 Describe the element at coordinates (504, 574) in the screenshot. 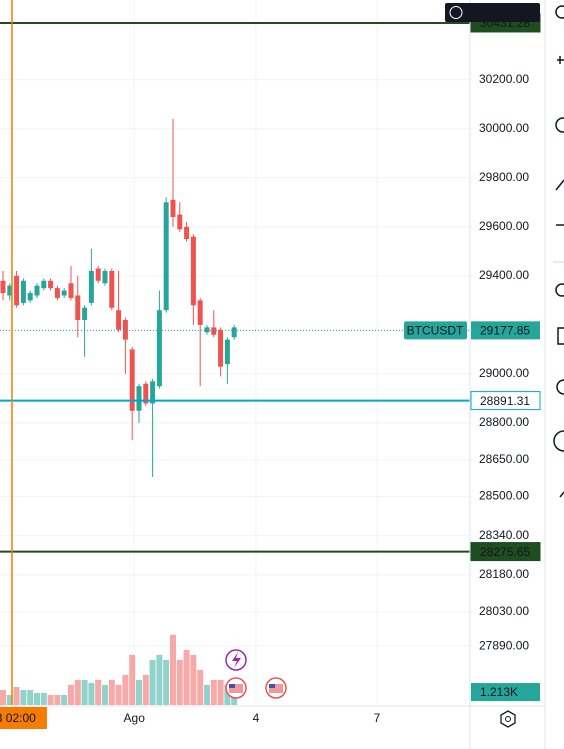

I see `y-tick-label: 28180.00` at that location.